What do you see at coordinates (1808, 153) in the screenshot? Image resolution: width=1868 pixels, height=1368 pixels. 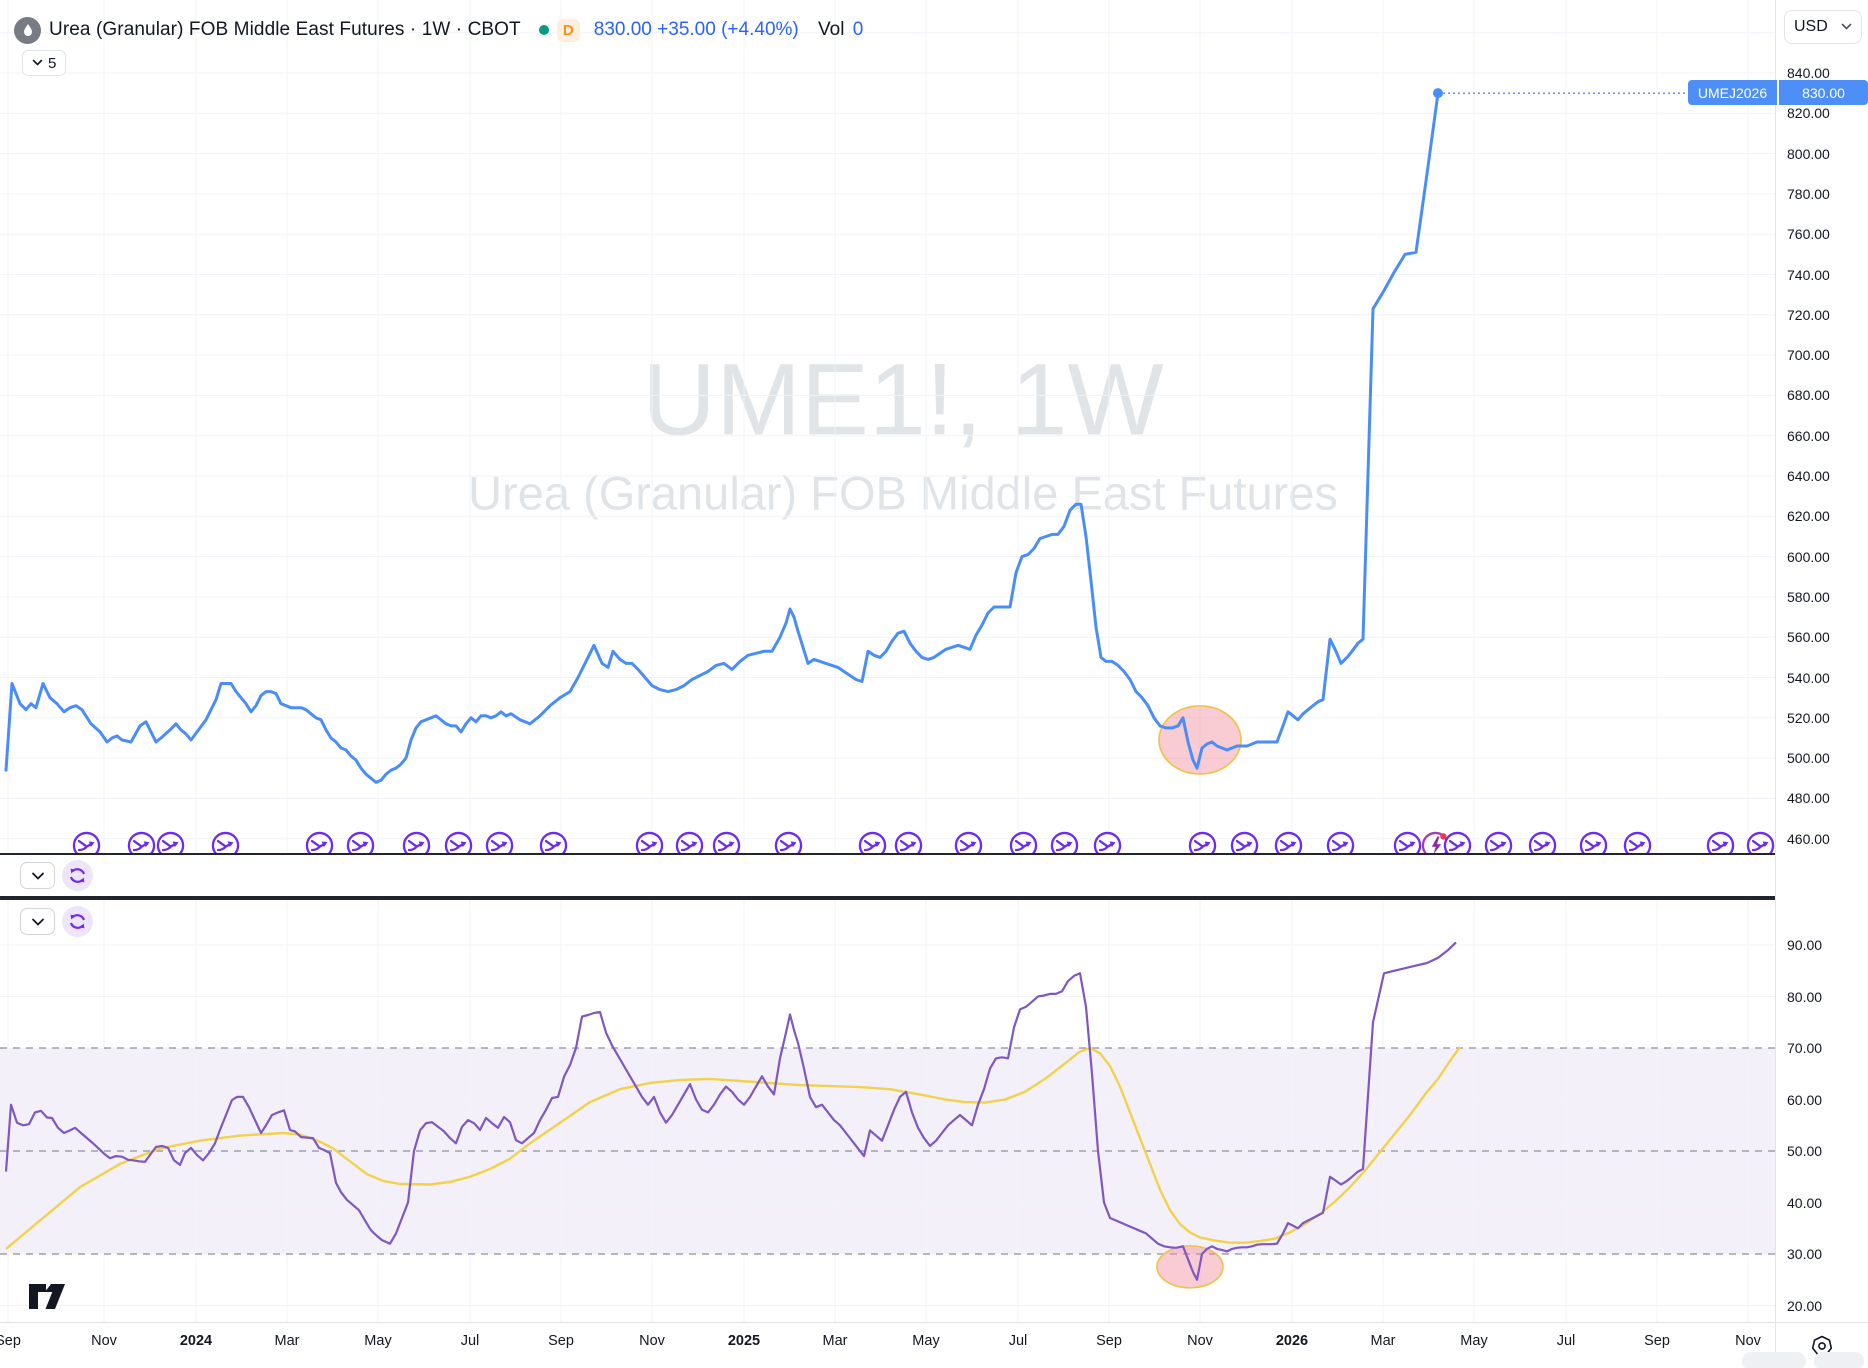 I see `price-tick-label: 800.00` at bounding box center [1808, 153].